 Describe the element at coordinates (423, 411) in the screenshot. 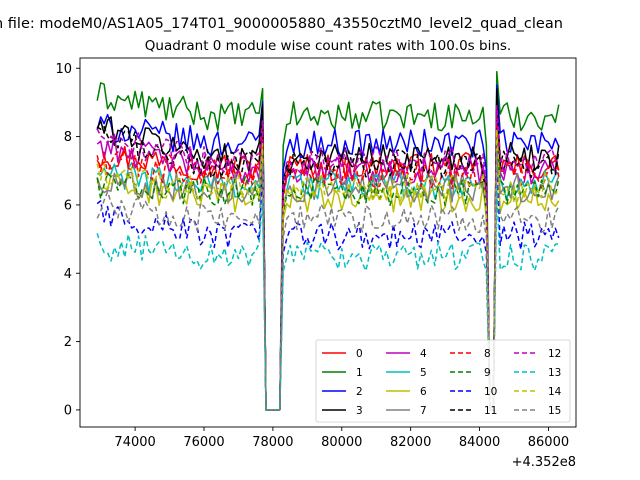

I see `legend-label-7: 7` at that location.